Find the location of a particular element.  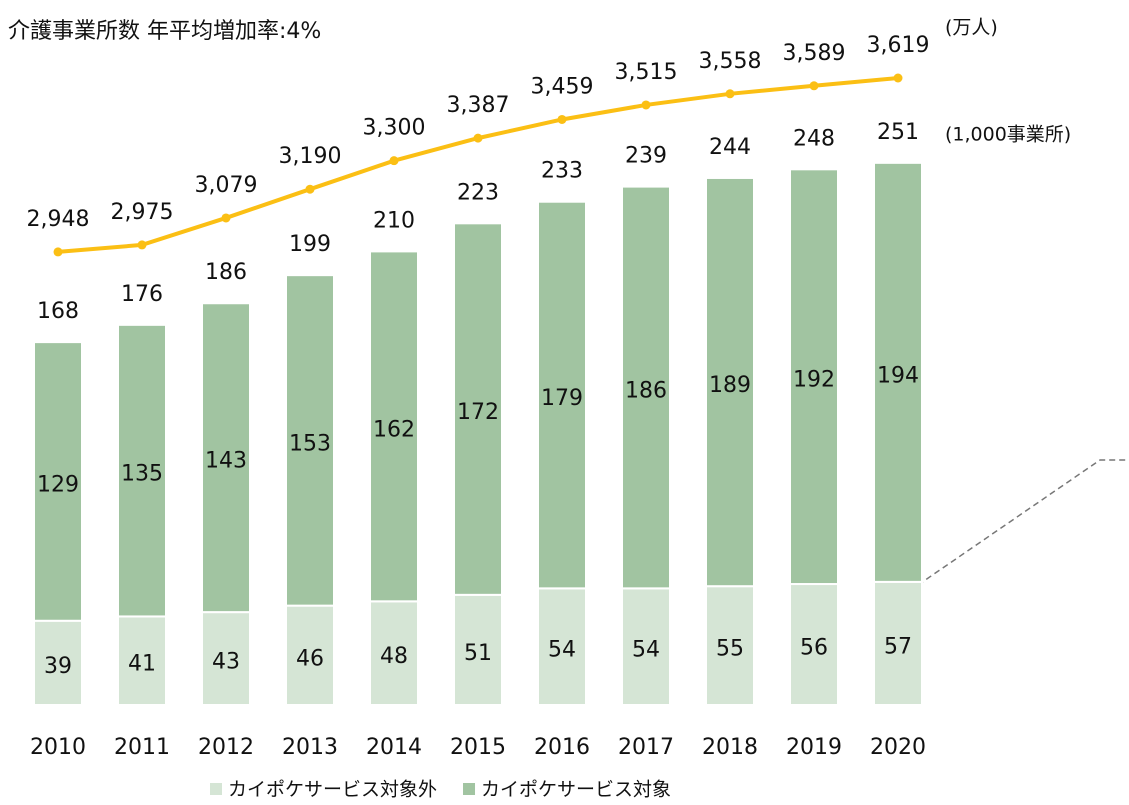

total-label: 199 is located at coordinates (310, 244).